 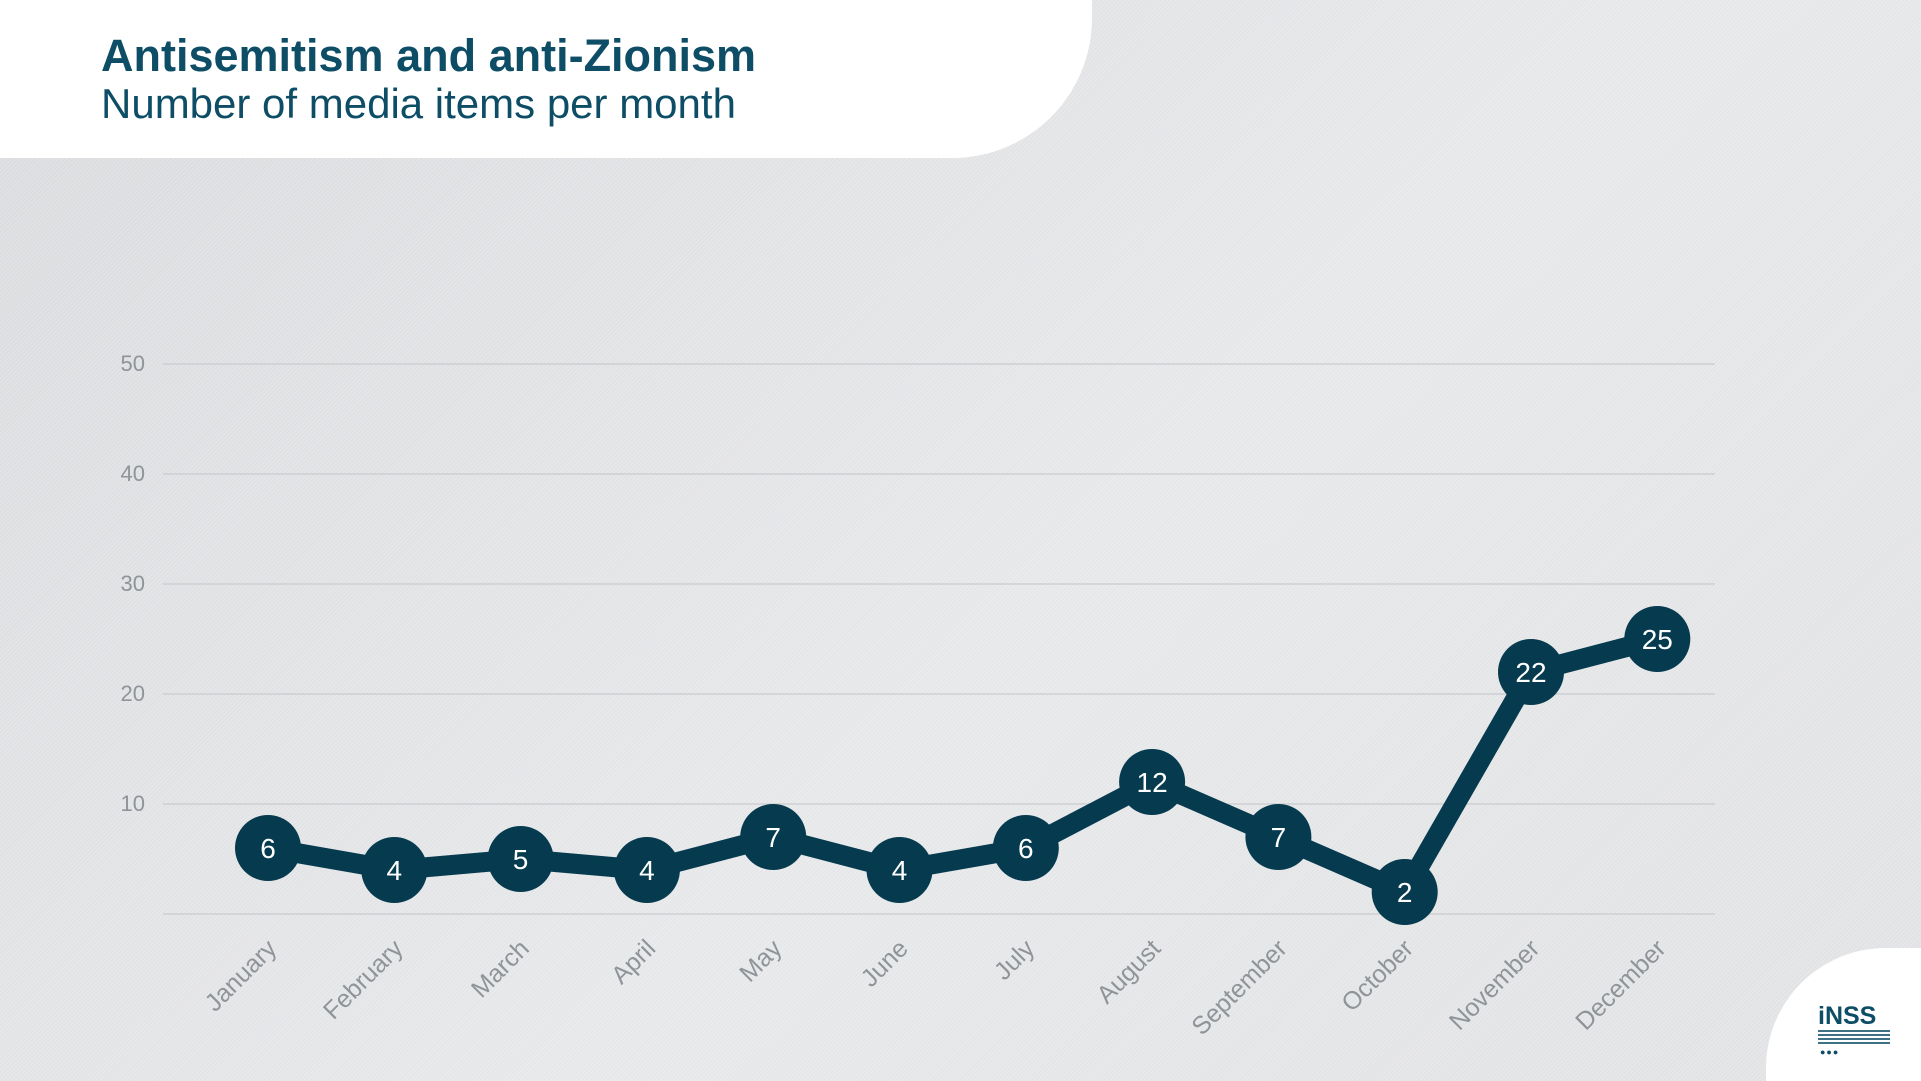 I want to click on data-point: 22, so click(x=1531, y=672).